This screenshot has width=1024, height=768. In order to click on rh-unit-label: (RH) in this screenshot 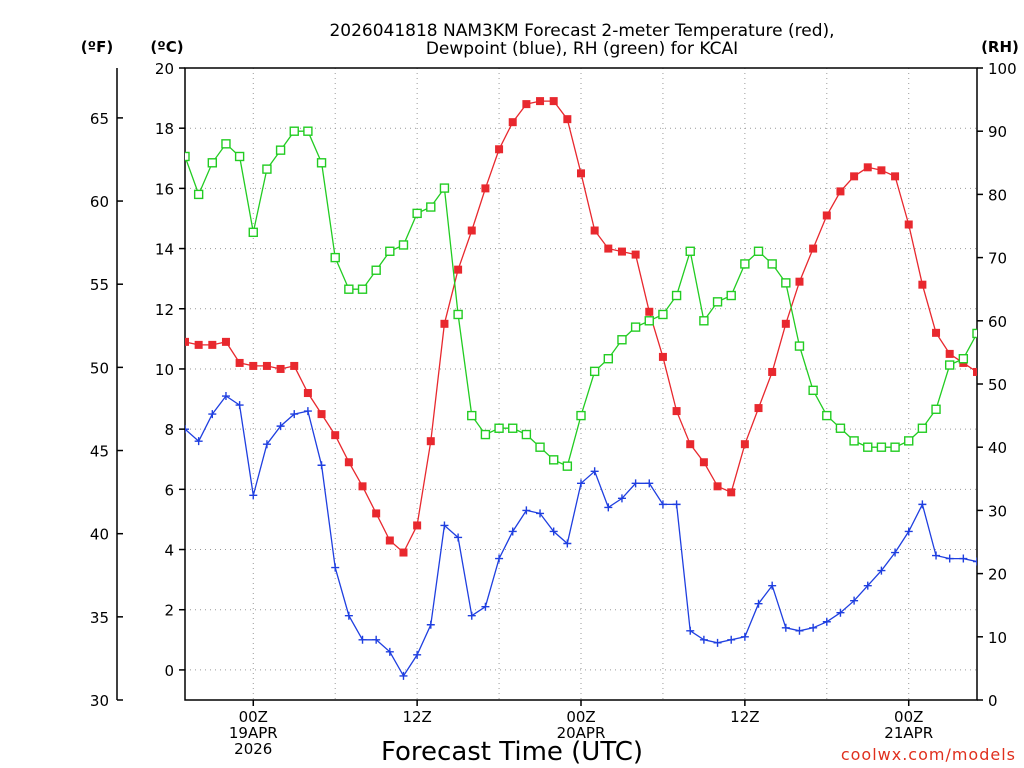, I will do `click(1000, 47)`.